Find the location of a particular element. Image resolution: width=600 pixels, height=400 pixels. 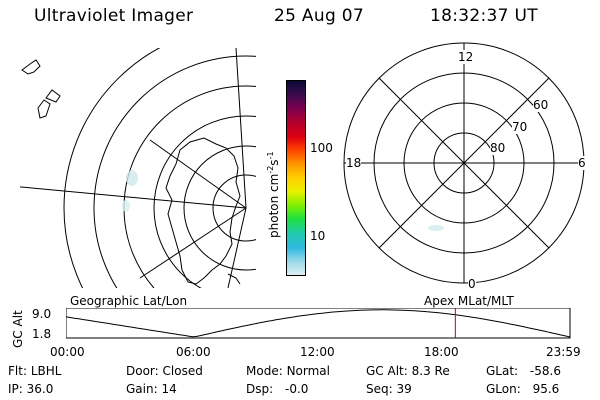

mlat-label-70: 70 is located at coordinates (520, 127).